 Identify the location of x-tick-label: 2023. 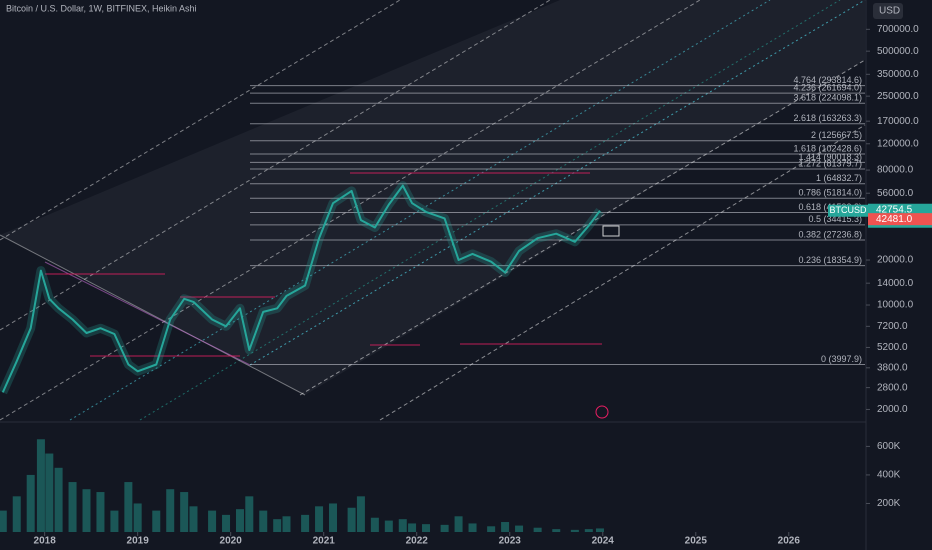
(510, 541).